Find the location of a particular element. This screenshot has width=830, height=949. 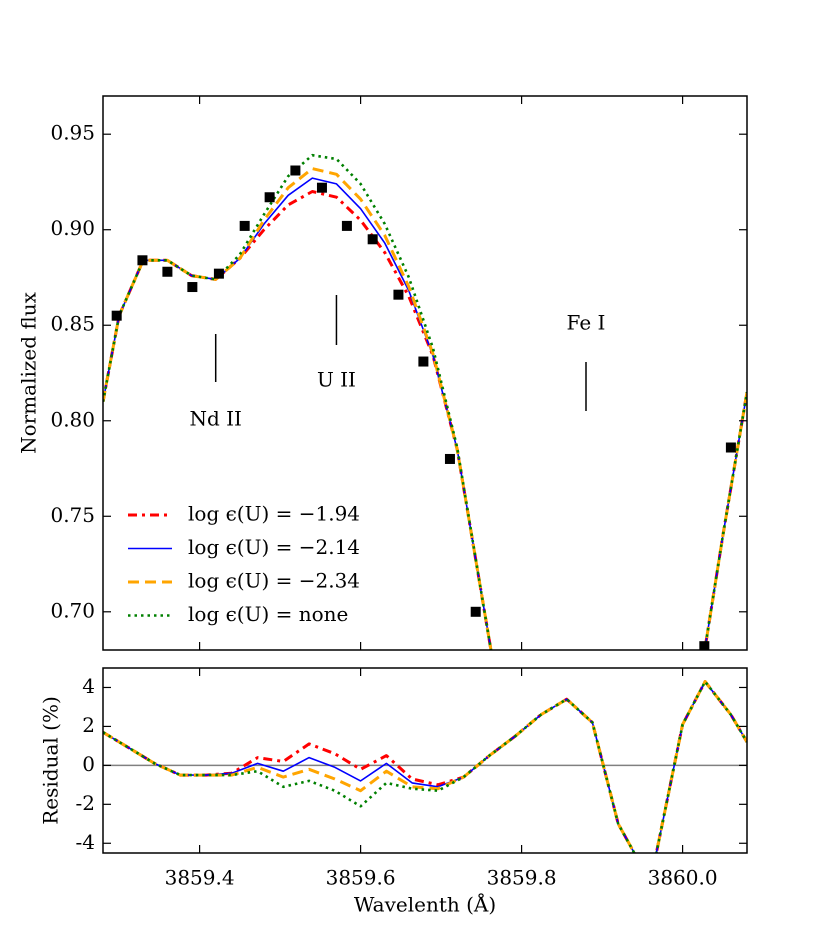

series-line is located at coordinates (425, 766).